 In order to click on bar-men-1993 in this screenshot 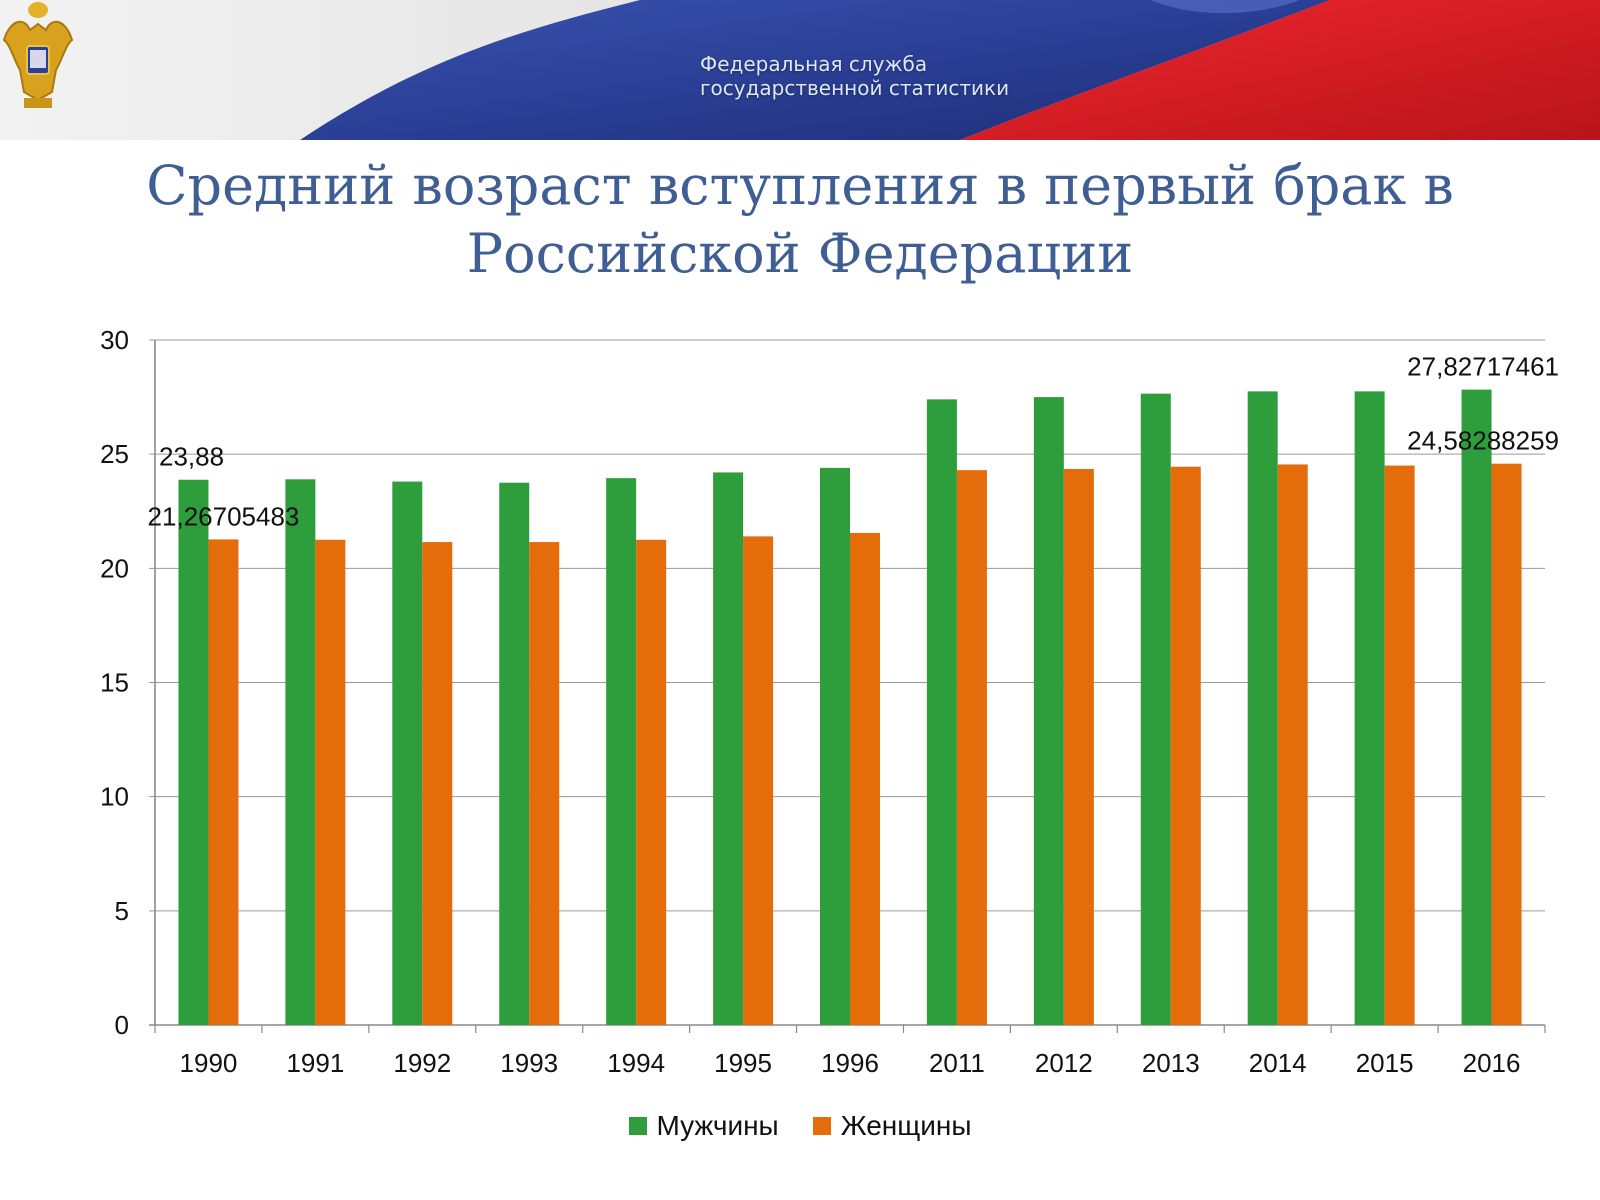, I will do `click(514, 753)`.